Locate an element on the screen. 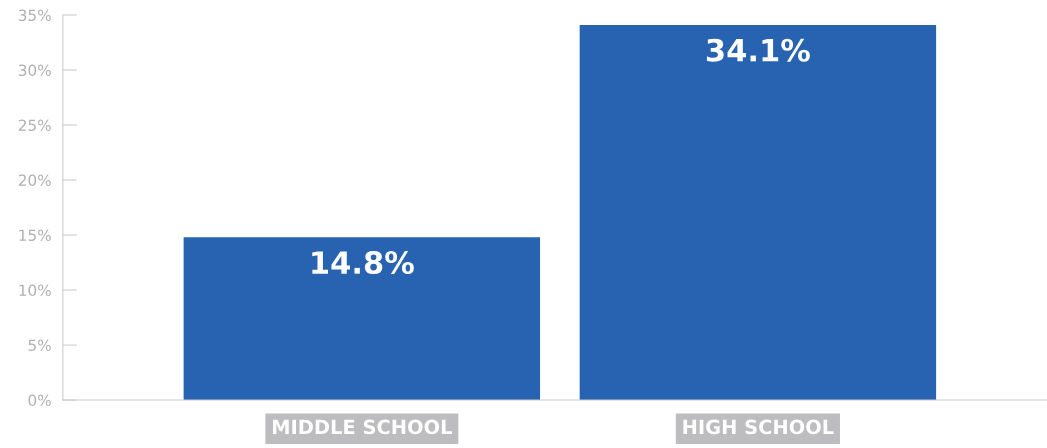  y-tick-label: 5% is located at coordinates (39, 345).